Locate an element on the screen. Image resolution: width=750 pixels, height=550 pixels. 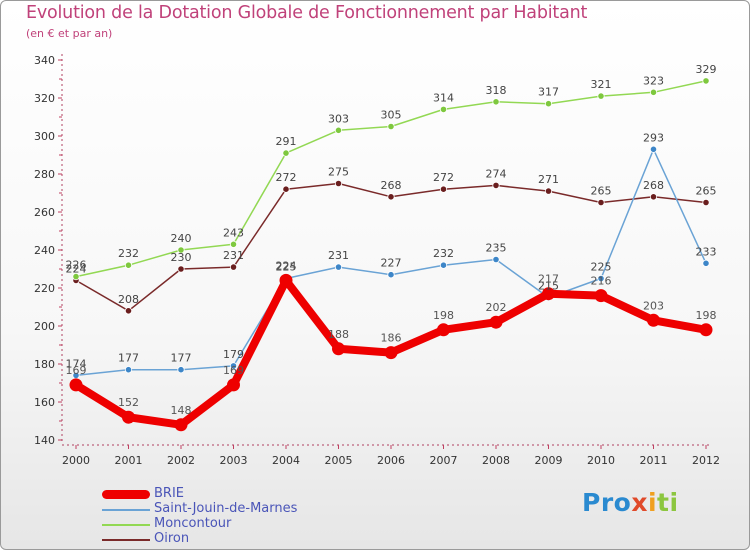
data-label-moncontour: 226 is located at coordinates (76, 265).